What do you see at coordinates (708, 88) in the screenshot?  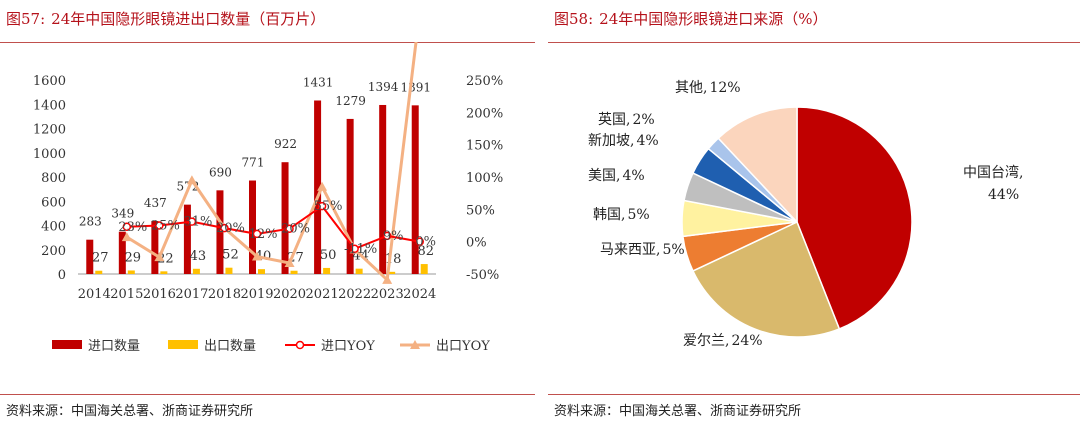 I see `pie-slice-label: 其他, 12%` at bounding box center [708, 88].